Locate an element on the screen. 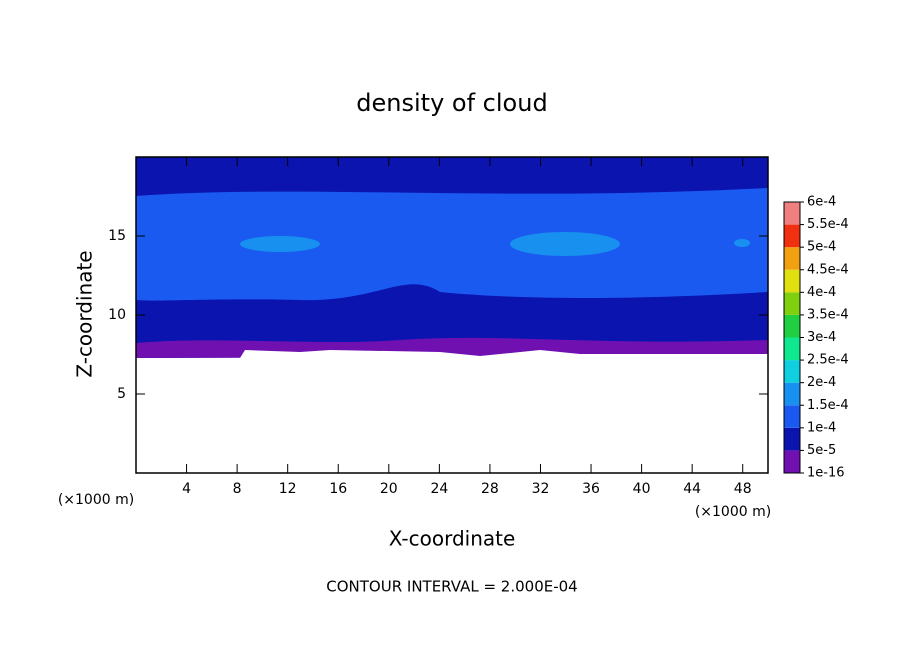 The height and width of the screenshot is (654, 904). x-tick-label: 8 is located at coordinates (237, 489).